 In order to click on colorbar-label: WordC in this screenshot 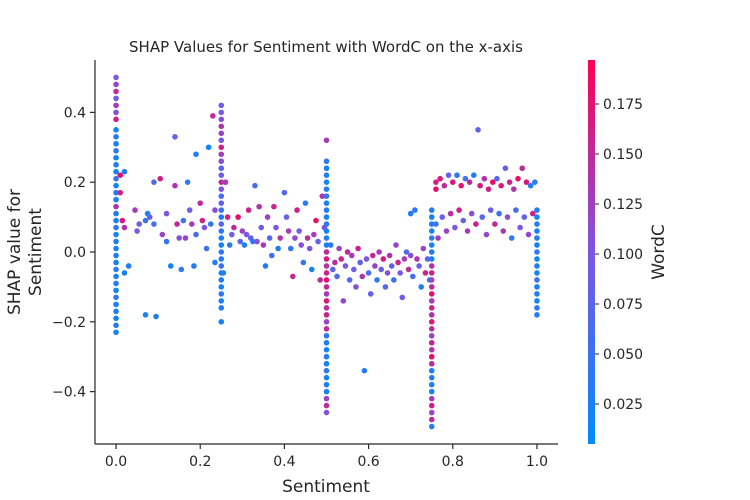, I will do `click(659, 252)`.